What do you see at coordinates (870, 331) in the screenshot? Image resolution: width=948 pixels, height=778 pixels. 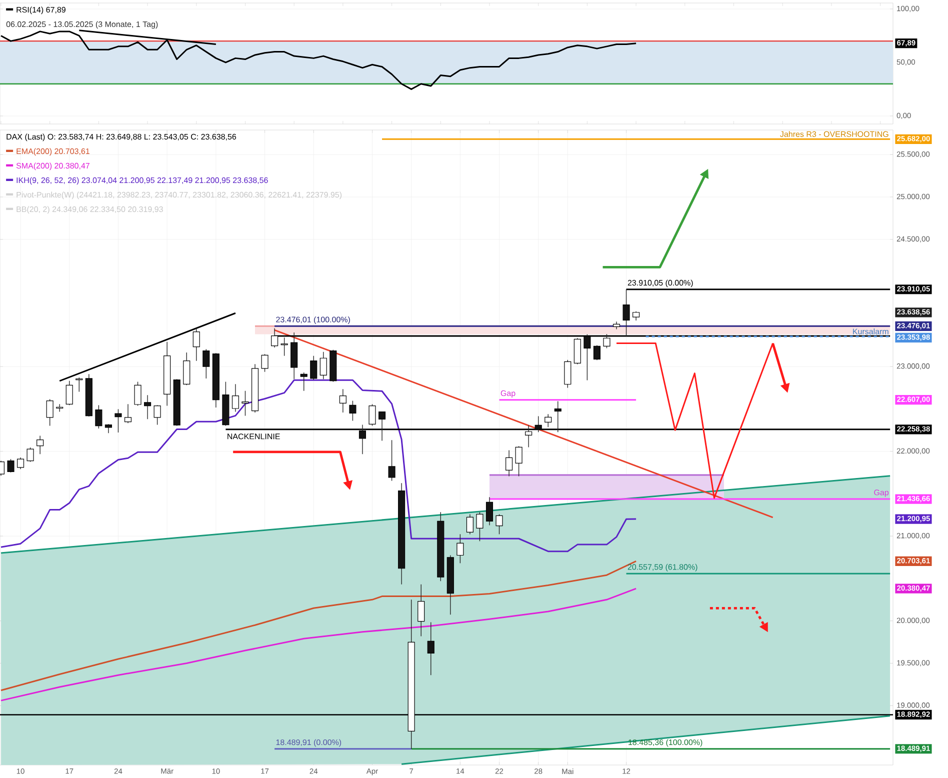 I see `series-label: Kursalarm` at bounding box center [870, 331].